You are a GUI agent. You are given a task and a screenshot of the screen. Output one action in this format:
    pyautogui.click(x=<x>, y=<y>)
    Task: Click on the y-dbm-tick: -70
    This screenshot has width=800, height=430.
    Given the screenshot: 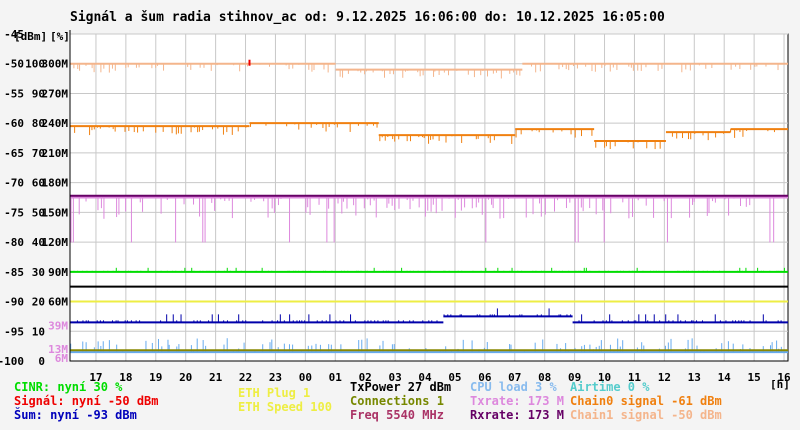 What is the action you would take?
    pyautogui.click(x=14, y=183)
    